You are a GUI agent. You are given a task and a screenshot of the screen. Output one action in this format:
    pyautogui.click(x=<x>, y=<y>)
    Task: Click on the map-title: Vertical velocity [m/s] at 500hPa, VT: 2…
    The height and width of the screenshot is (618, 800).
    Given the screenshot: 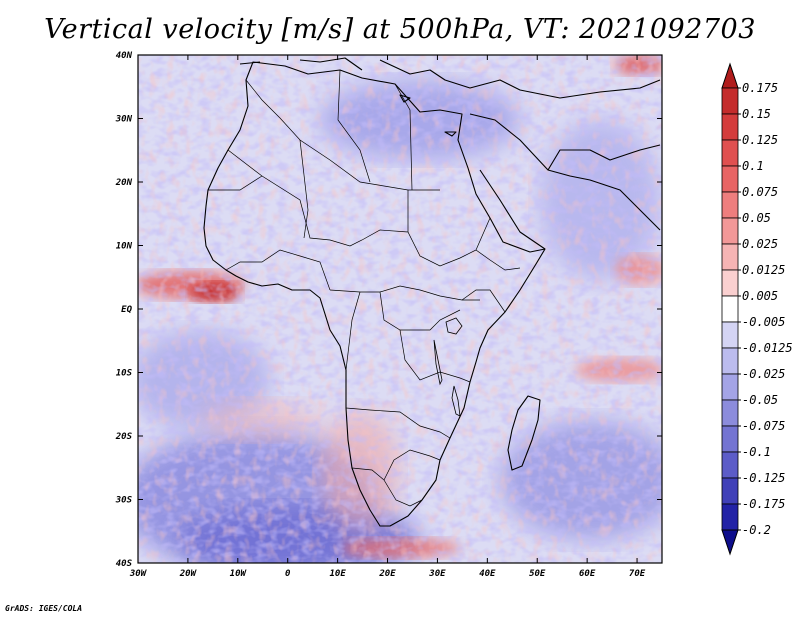 What is the action you would take?
    pyautogui.click(x=400, y=29)
    